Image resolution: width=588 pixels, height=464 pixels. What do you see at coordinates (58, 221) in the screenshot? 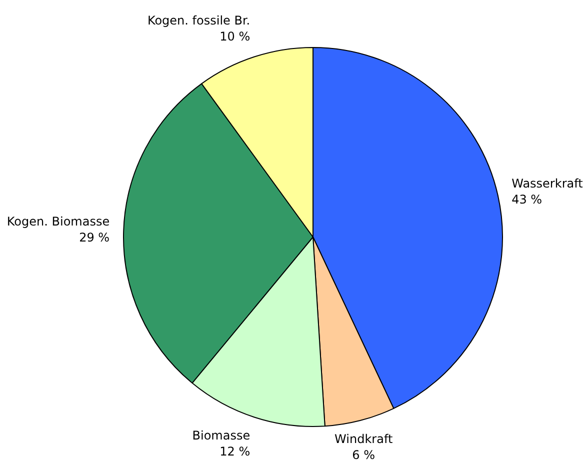
I see `slice-label: Kogen. Biomasse` at bounding box center [58, 221].